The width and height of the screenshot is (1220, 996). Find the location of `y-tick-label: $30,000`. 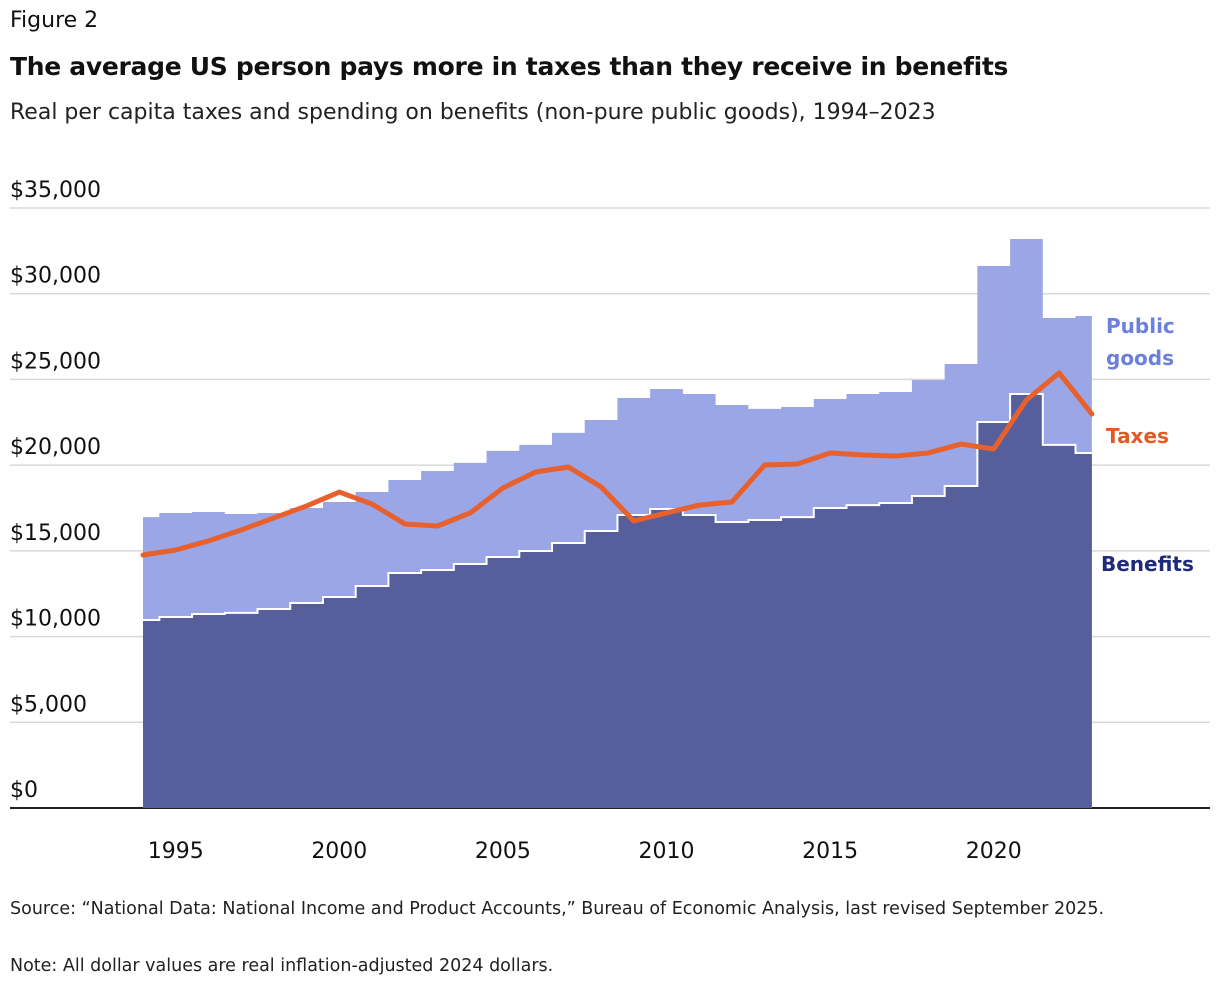

y-tick-label: $30,000 is located at coordinates (55, 276).